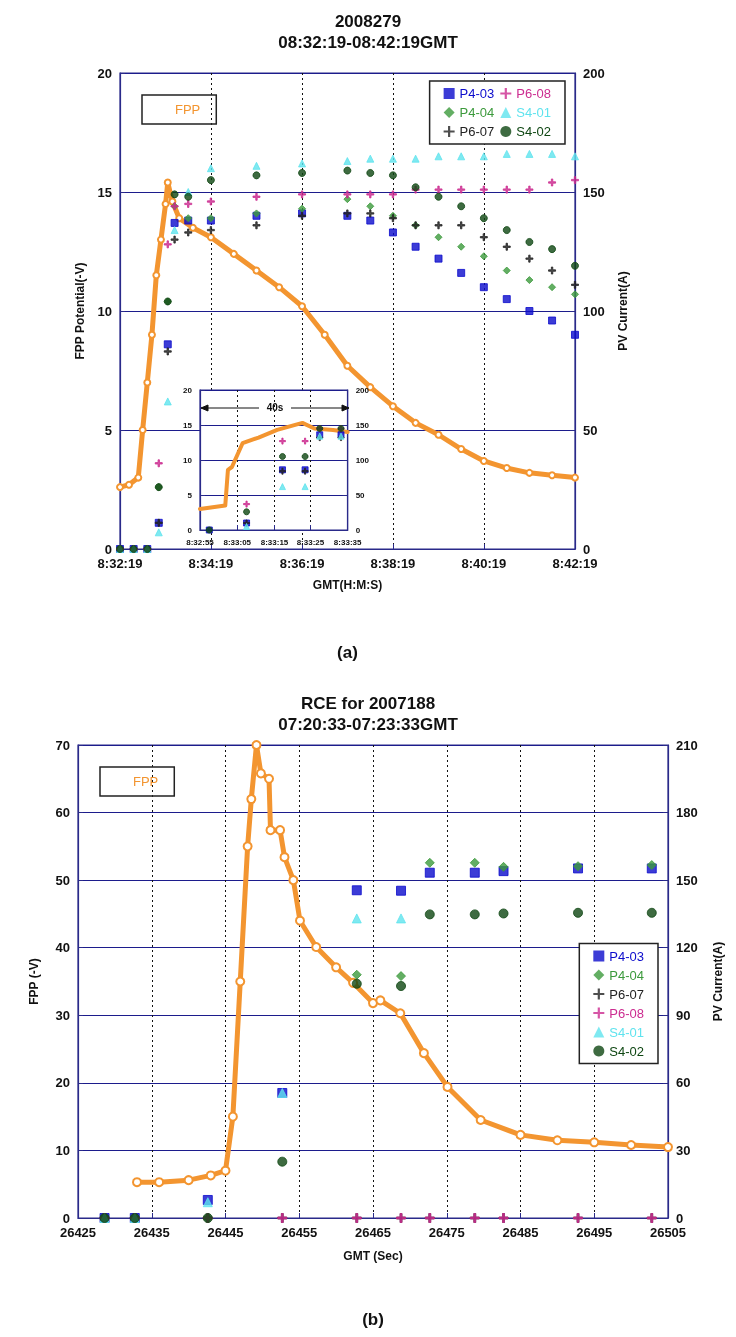 Image resolution: width=736 pixels, height=1337 pixels. Describe the element at coordinates (683, 1083) in the screenshot. I see `y2-tick-label: 60` at that location.